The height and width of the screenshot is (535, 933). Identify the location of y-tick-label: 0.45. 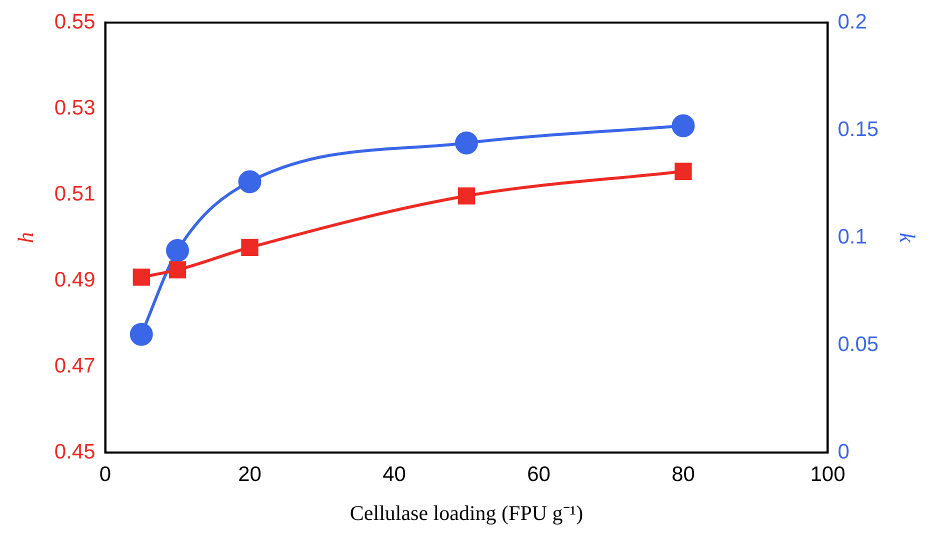
(75, 452).